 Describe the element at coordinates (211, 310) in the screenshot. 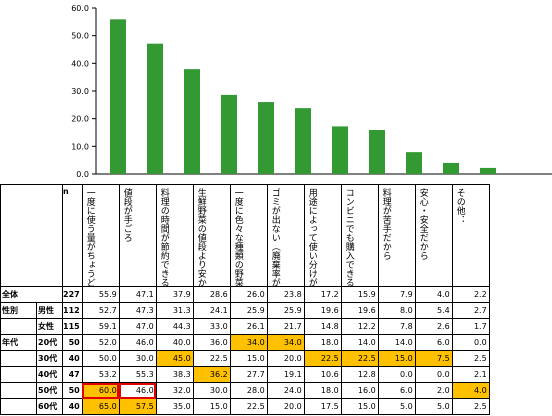

I see `table-cell: 24.1` at that location.